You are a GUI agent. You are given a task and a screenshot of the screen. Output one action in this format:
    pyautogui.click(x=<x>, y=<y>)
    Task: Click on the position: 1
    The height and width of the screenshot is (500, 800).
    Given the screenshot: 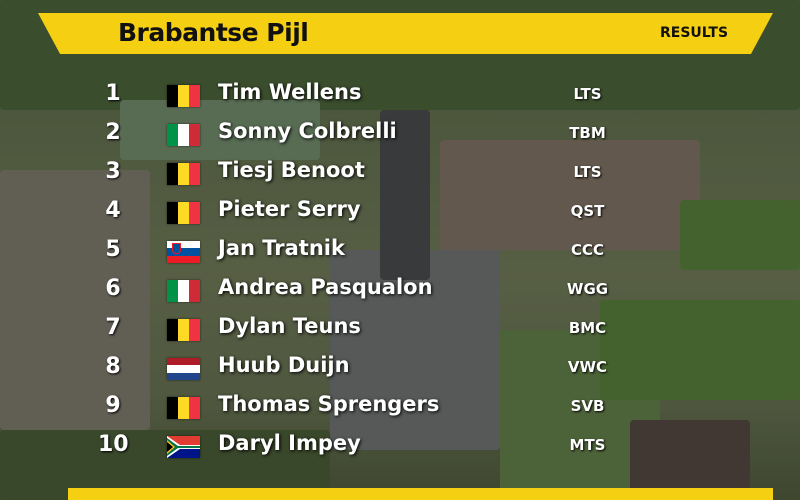 What is the action you would take?
    pyautogui.click(x=113, y=93)
    